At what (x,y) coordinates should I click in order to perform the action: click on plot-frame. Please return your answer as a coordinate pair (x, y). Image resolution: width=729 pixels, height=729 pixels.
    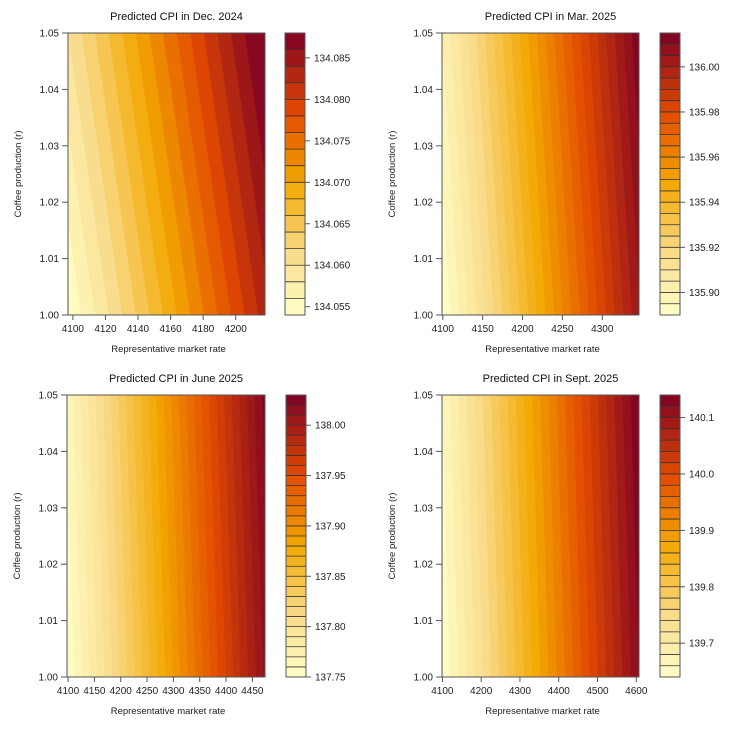
    Looking at the image, I should click on (540, 174).